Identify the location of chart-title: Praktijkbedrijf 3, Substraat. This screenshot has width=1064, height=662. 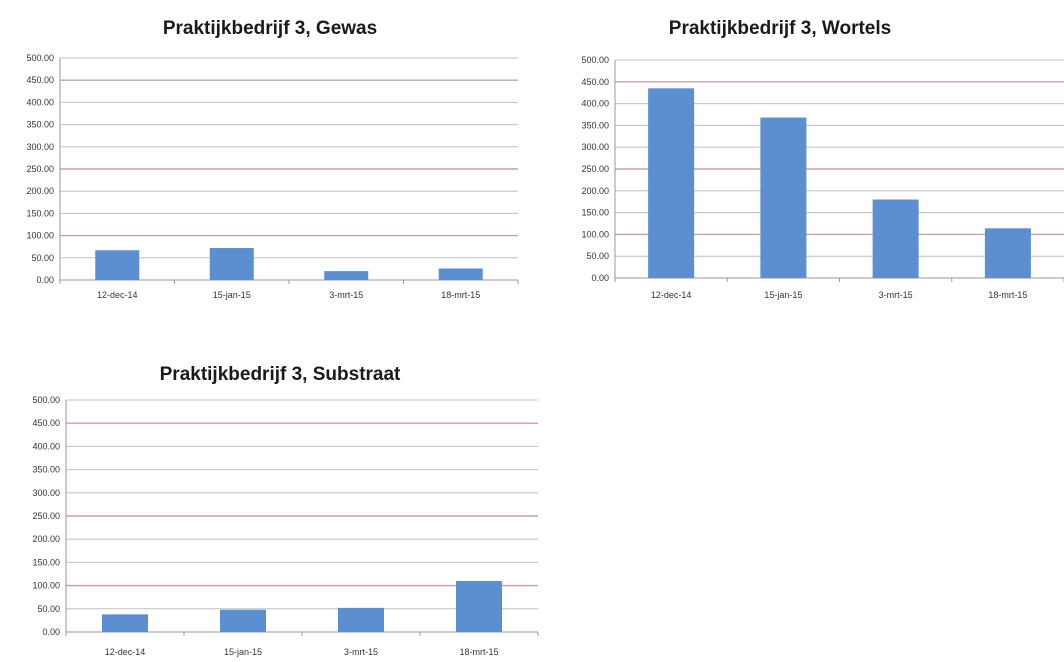
(280, 374).